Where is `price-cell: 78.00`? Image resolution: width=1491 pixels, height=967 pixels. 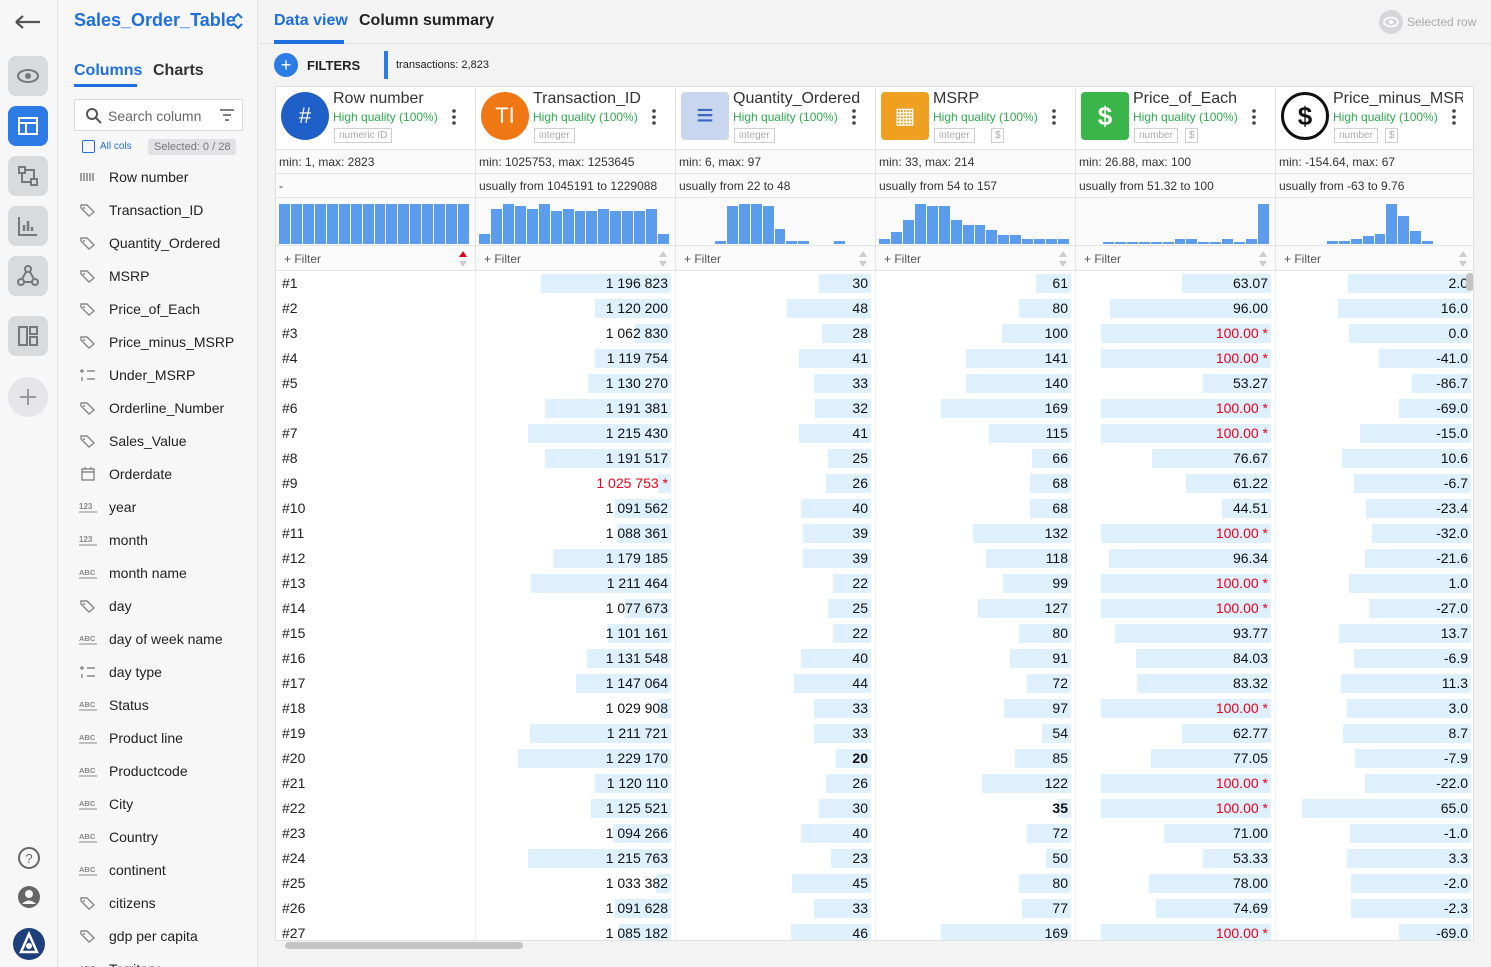 price-cell: 78.00 is located at coordinates (1176, 883).